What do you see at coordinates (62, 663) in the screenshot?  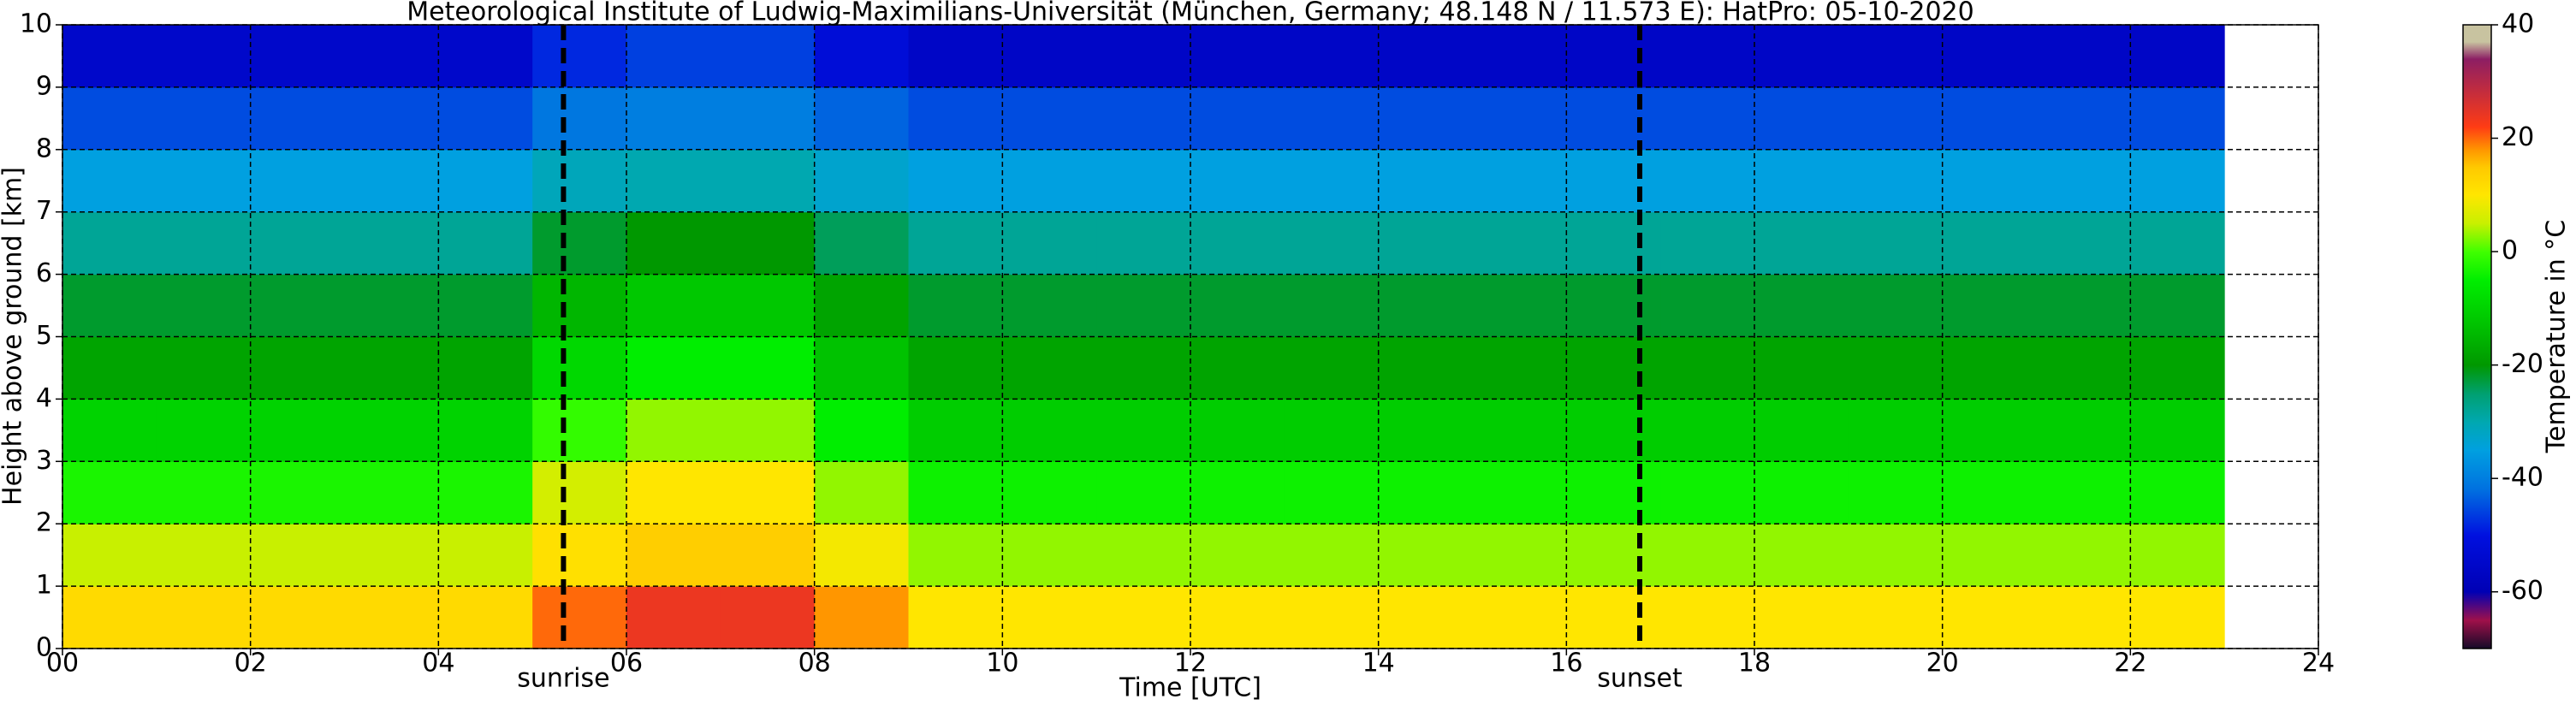 I see `x-tick-label: 00` at bounding box center [62, 663].